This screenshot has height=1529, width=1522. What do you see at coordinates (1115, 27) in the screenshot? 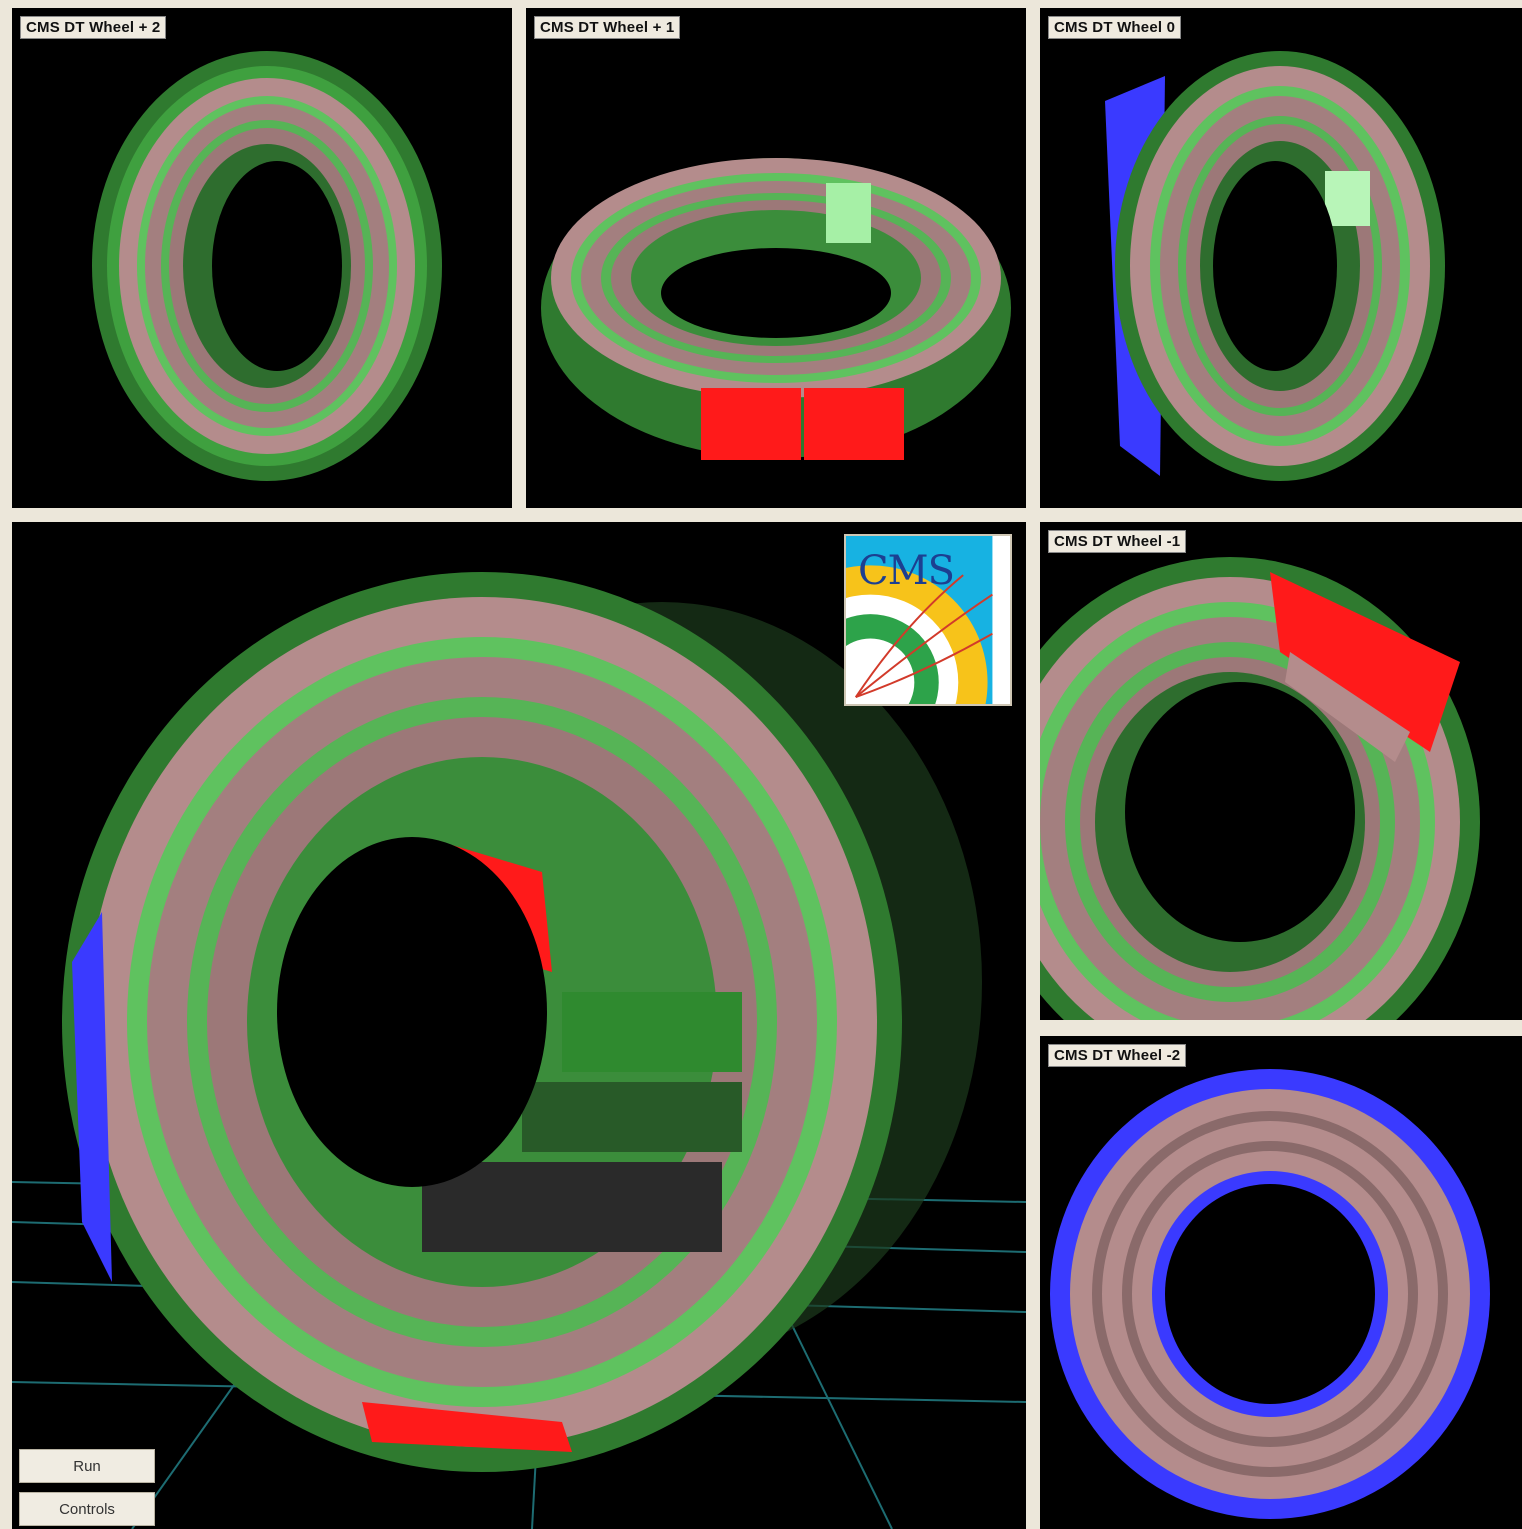
I see `panel-title: CMS DT Wheel 0` at bounding box center [1115, 27].